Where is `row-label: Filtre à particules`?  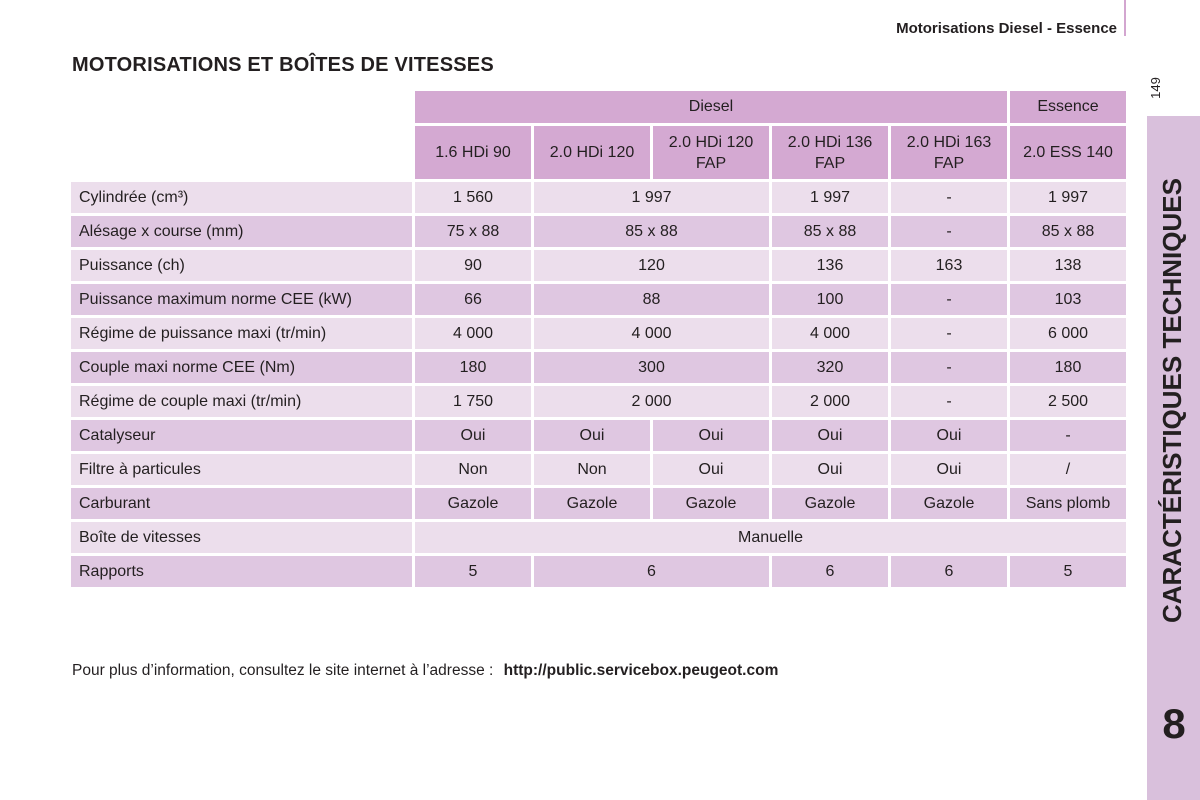 row-label: Filtre à particules is located at coordinates (241, 469).